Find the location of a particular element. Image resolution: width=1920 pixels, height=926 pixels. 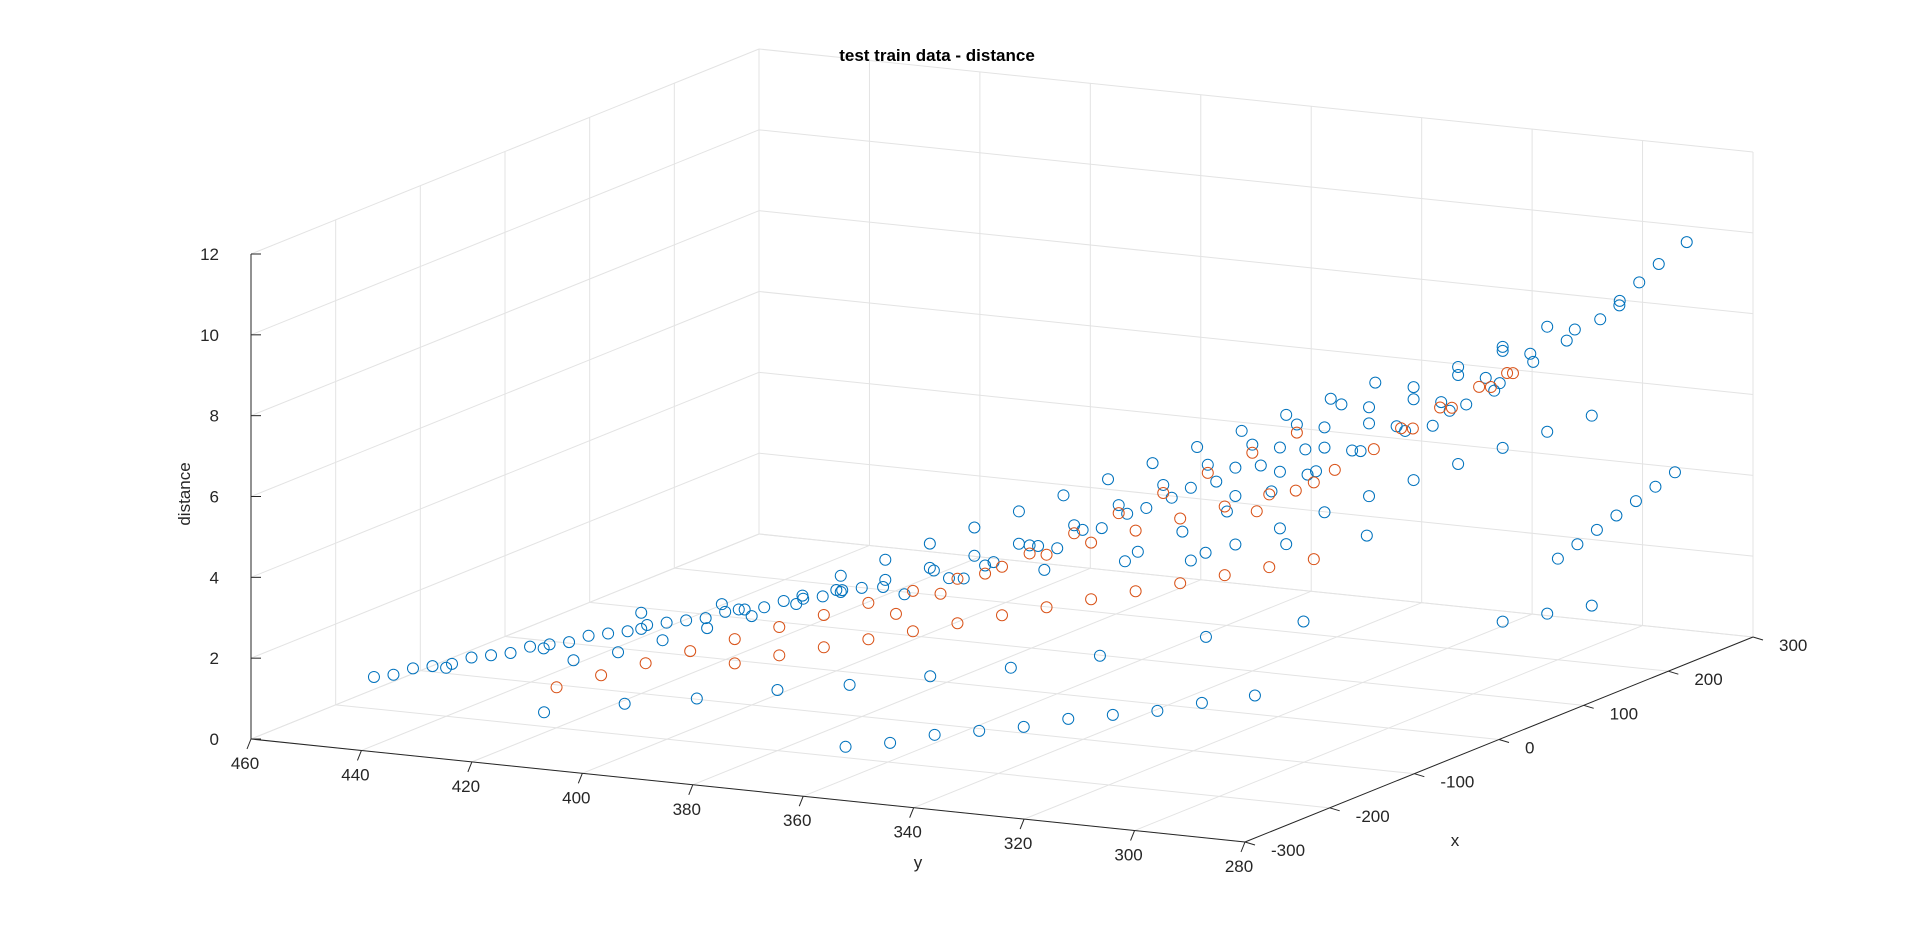

x-tick-label: 0 is located at coordinates (1529, 748).